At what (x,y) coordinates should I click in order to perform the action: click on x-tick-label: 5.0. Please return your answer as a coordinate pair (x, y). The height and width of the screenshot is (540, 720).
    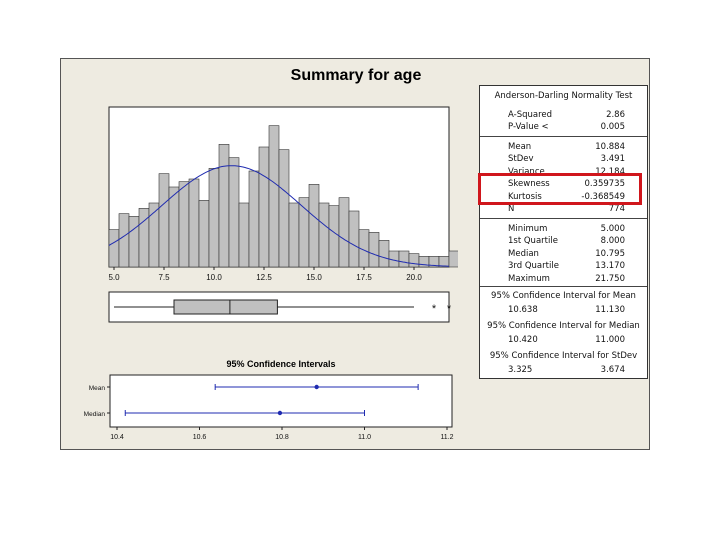
    Looking at the image, I should click on (114, 277).